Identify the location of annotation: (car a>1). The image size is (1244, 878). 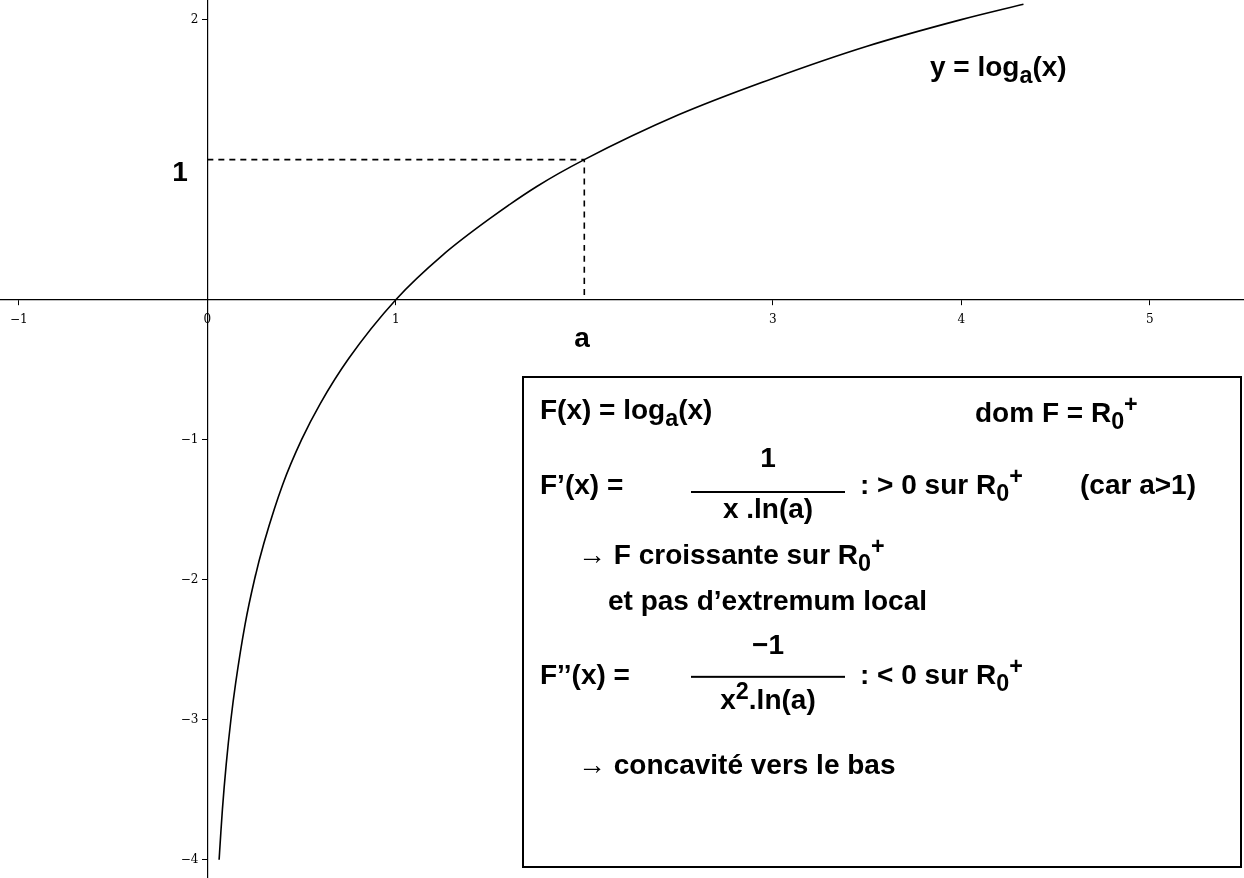
(1138, 485).